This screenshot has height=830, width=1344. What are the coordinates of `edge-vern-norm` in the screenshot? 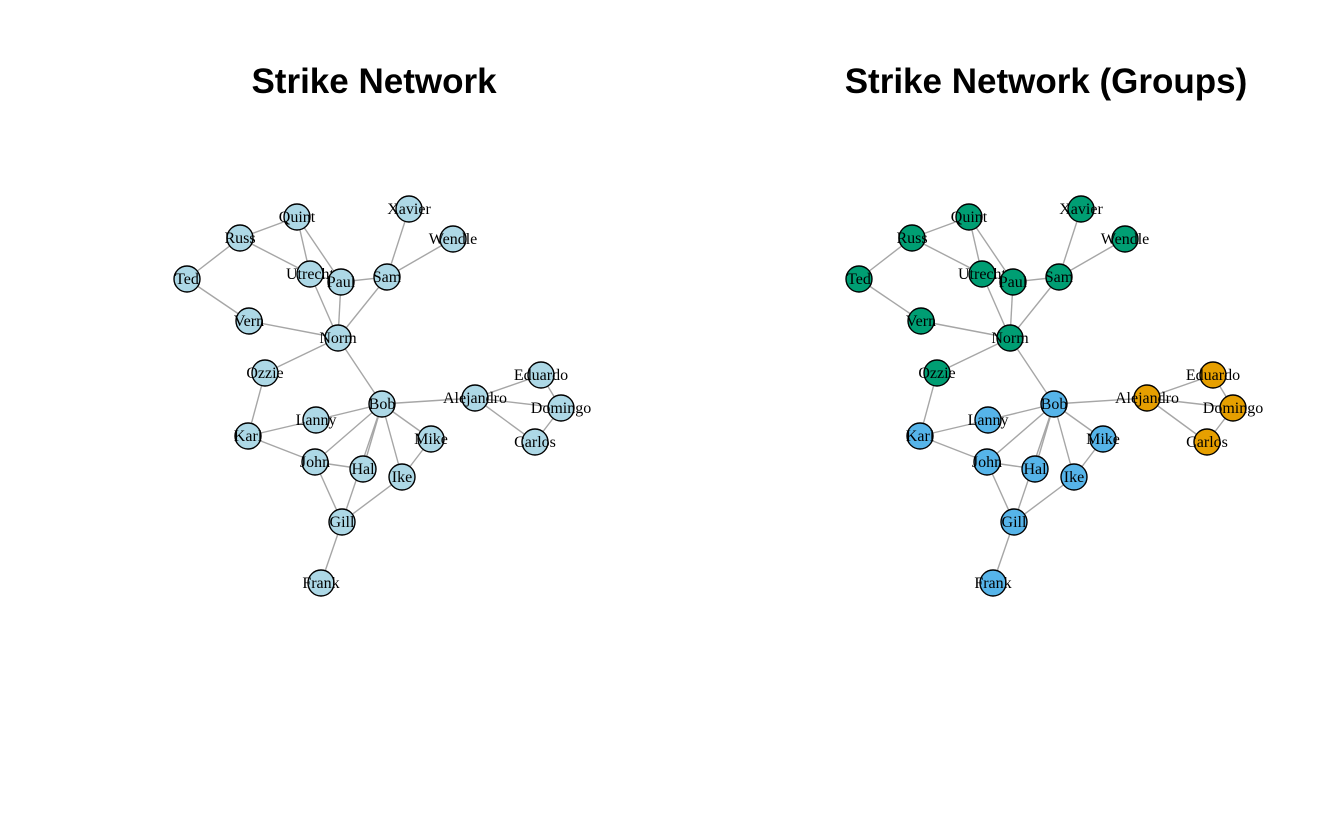 It's located at (293, 329).